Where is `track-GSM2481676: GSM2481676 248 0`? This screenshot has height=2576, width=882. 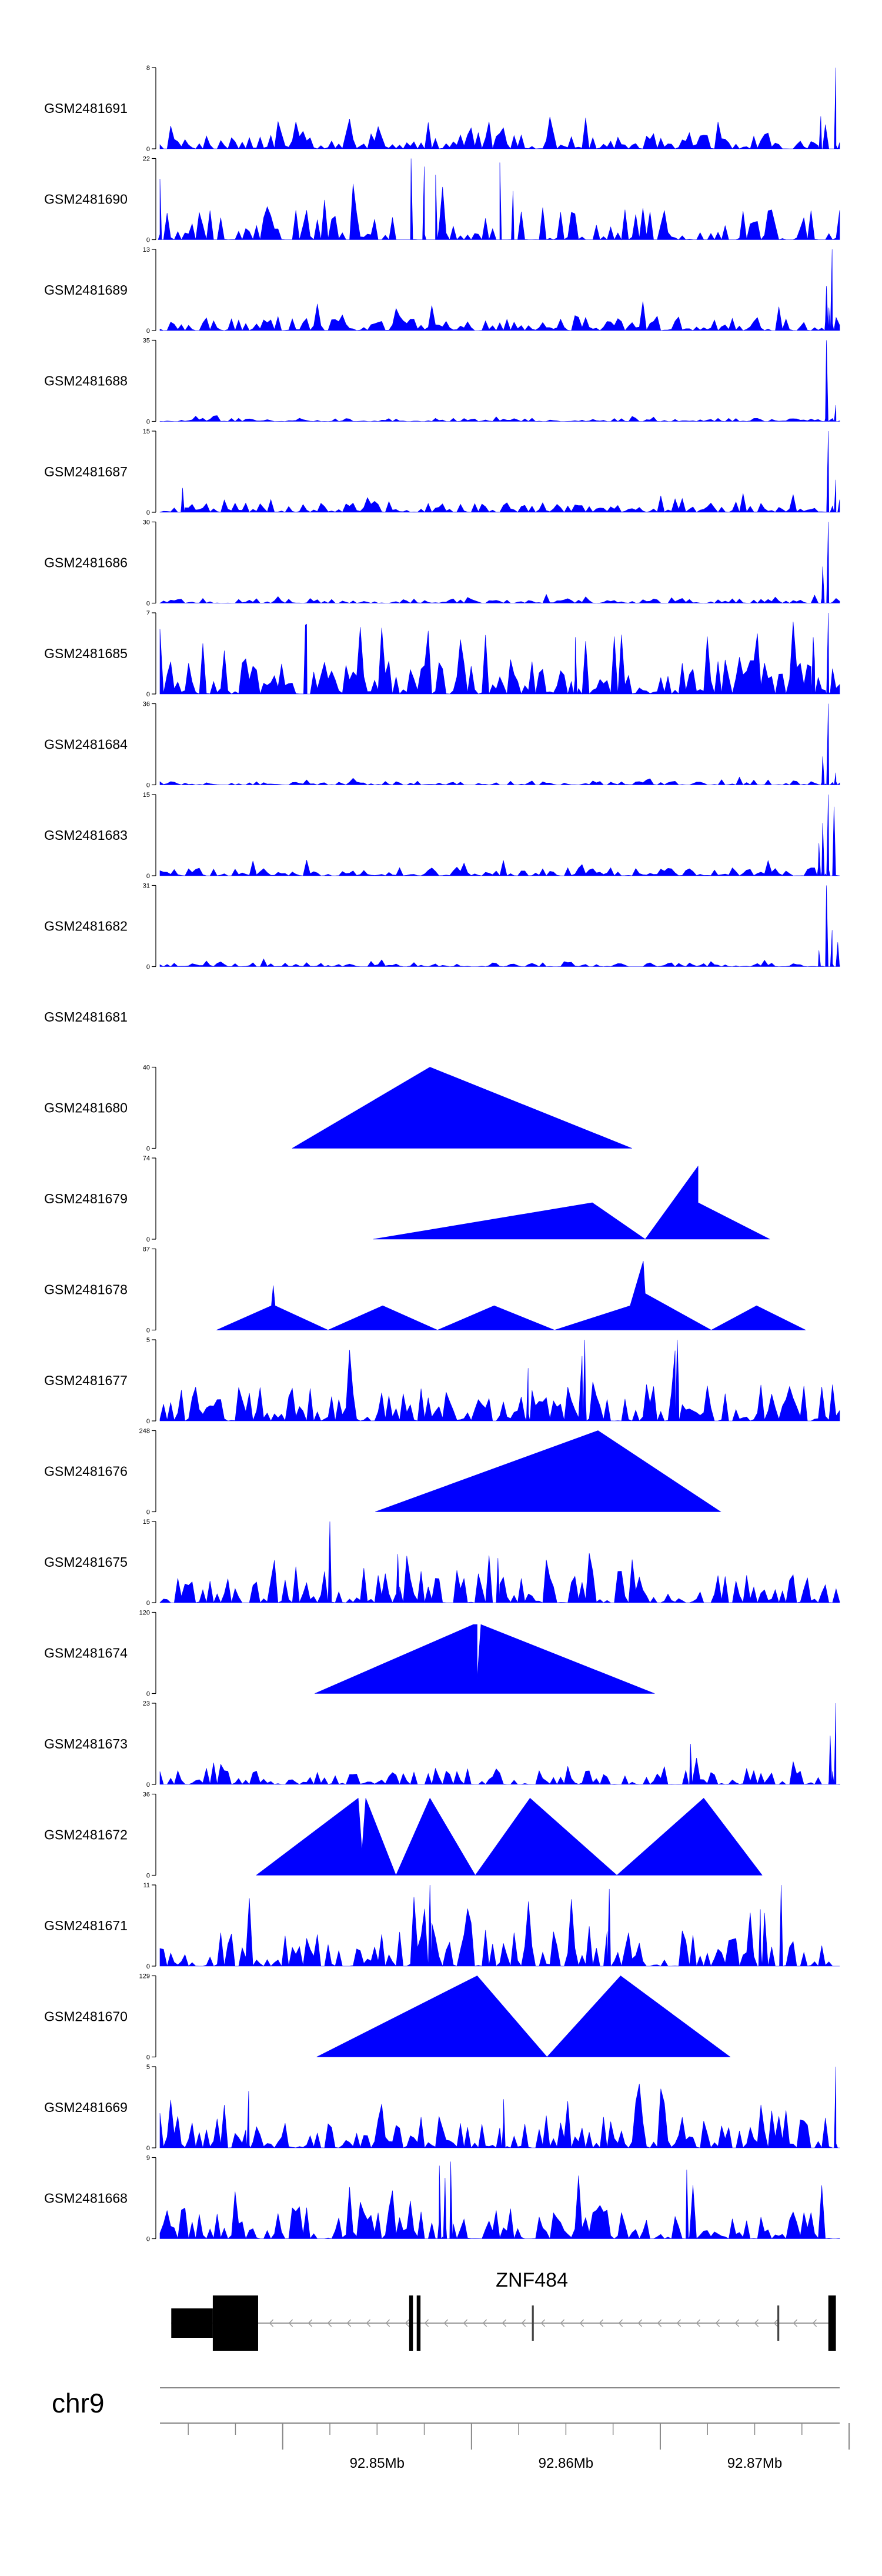
track-GSM2481676: GSM2481676 248 0 is located at coordinates (382, 1472).